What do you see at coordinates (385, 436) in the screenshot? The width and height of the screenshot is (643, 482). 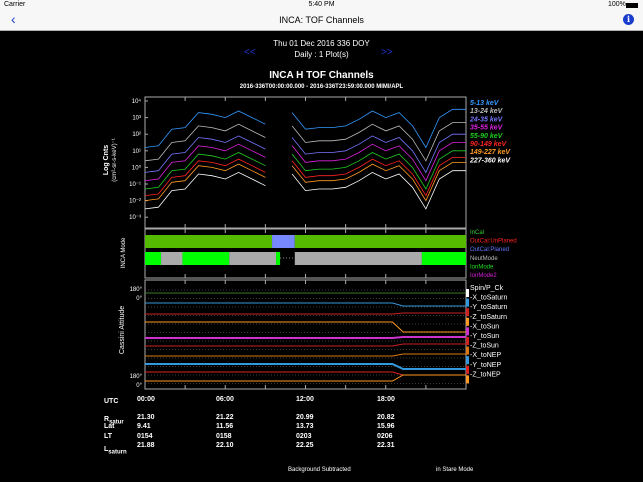 I see `ephemeris-value: 0206` at bounding box center [385, 436].